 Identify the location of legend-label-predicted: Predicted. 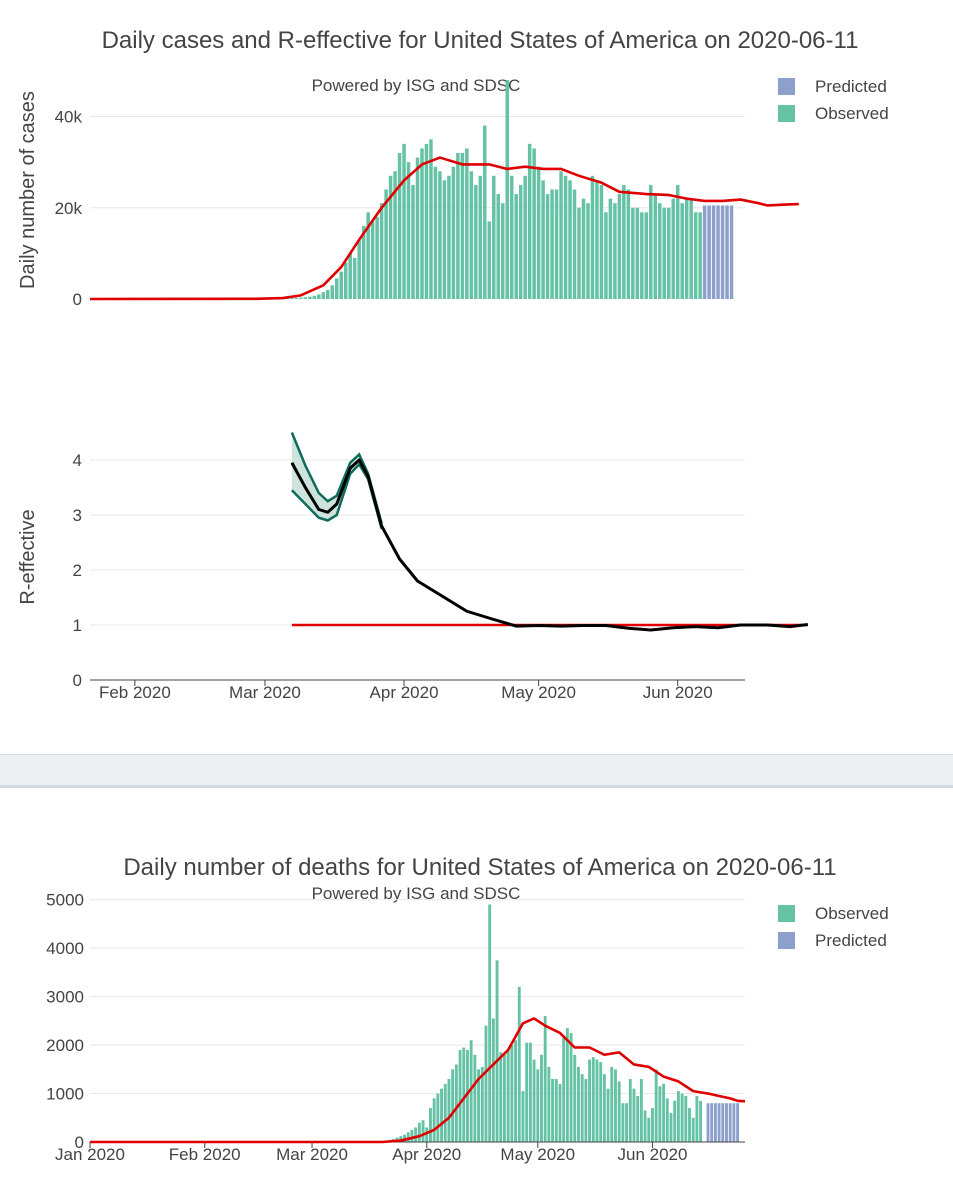
(851, 86).